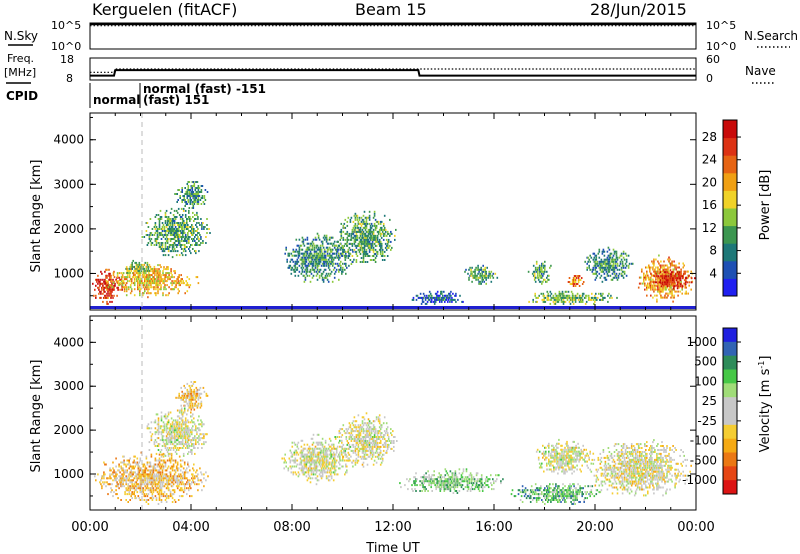 The image size is (800, 554). Describe the element at coordinates (20, 72) in the screenshot. I see `freq-unit-label: [MHz]` at that location.